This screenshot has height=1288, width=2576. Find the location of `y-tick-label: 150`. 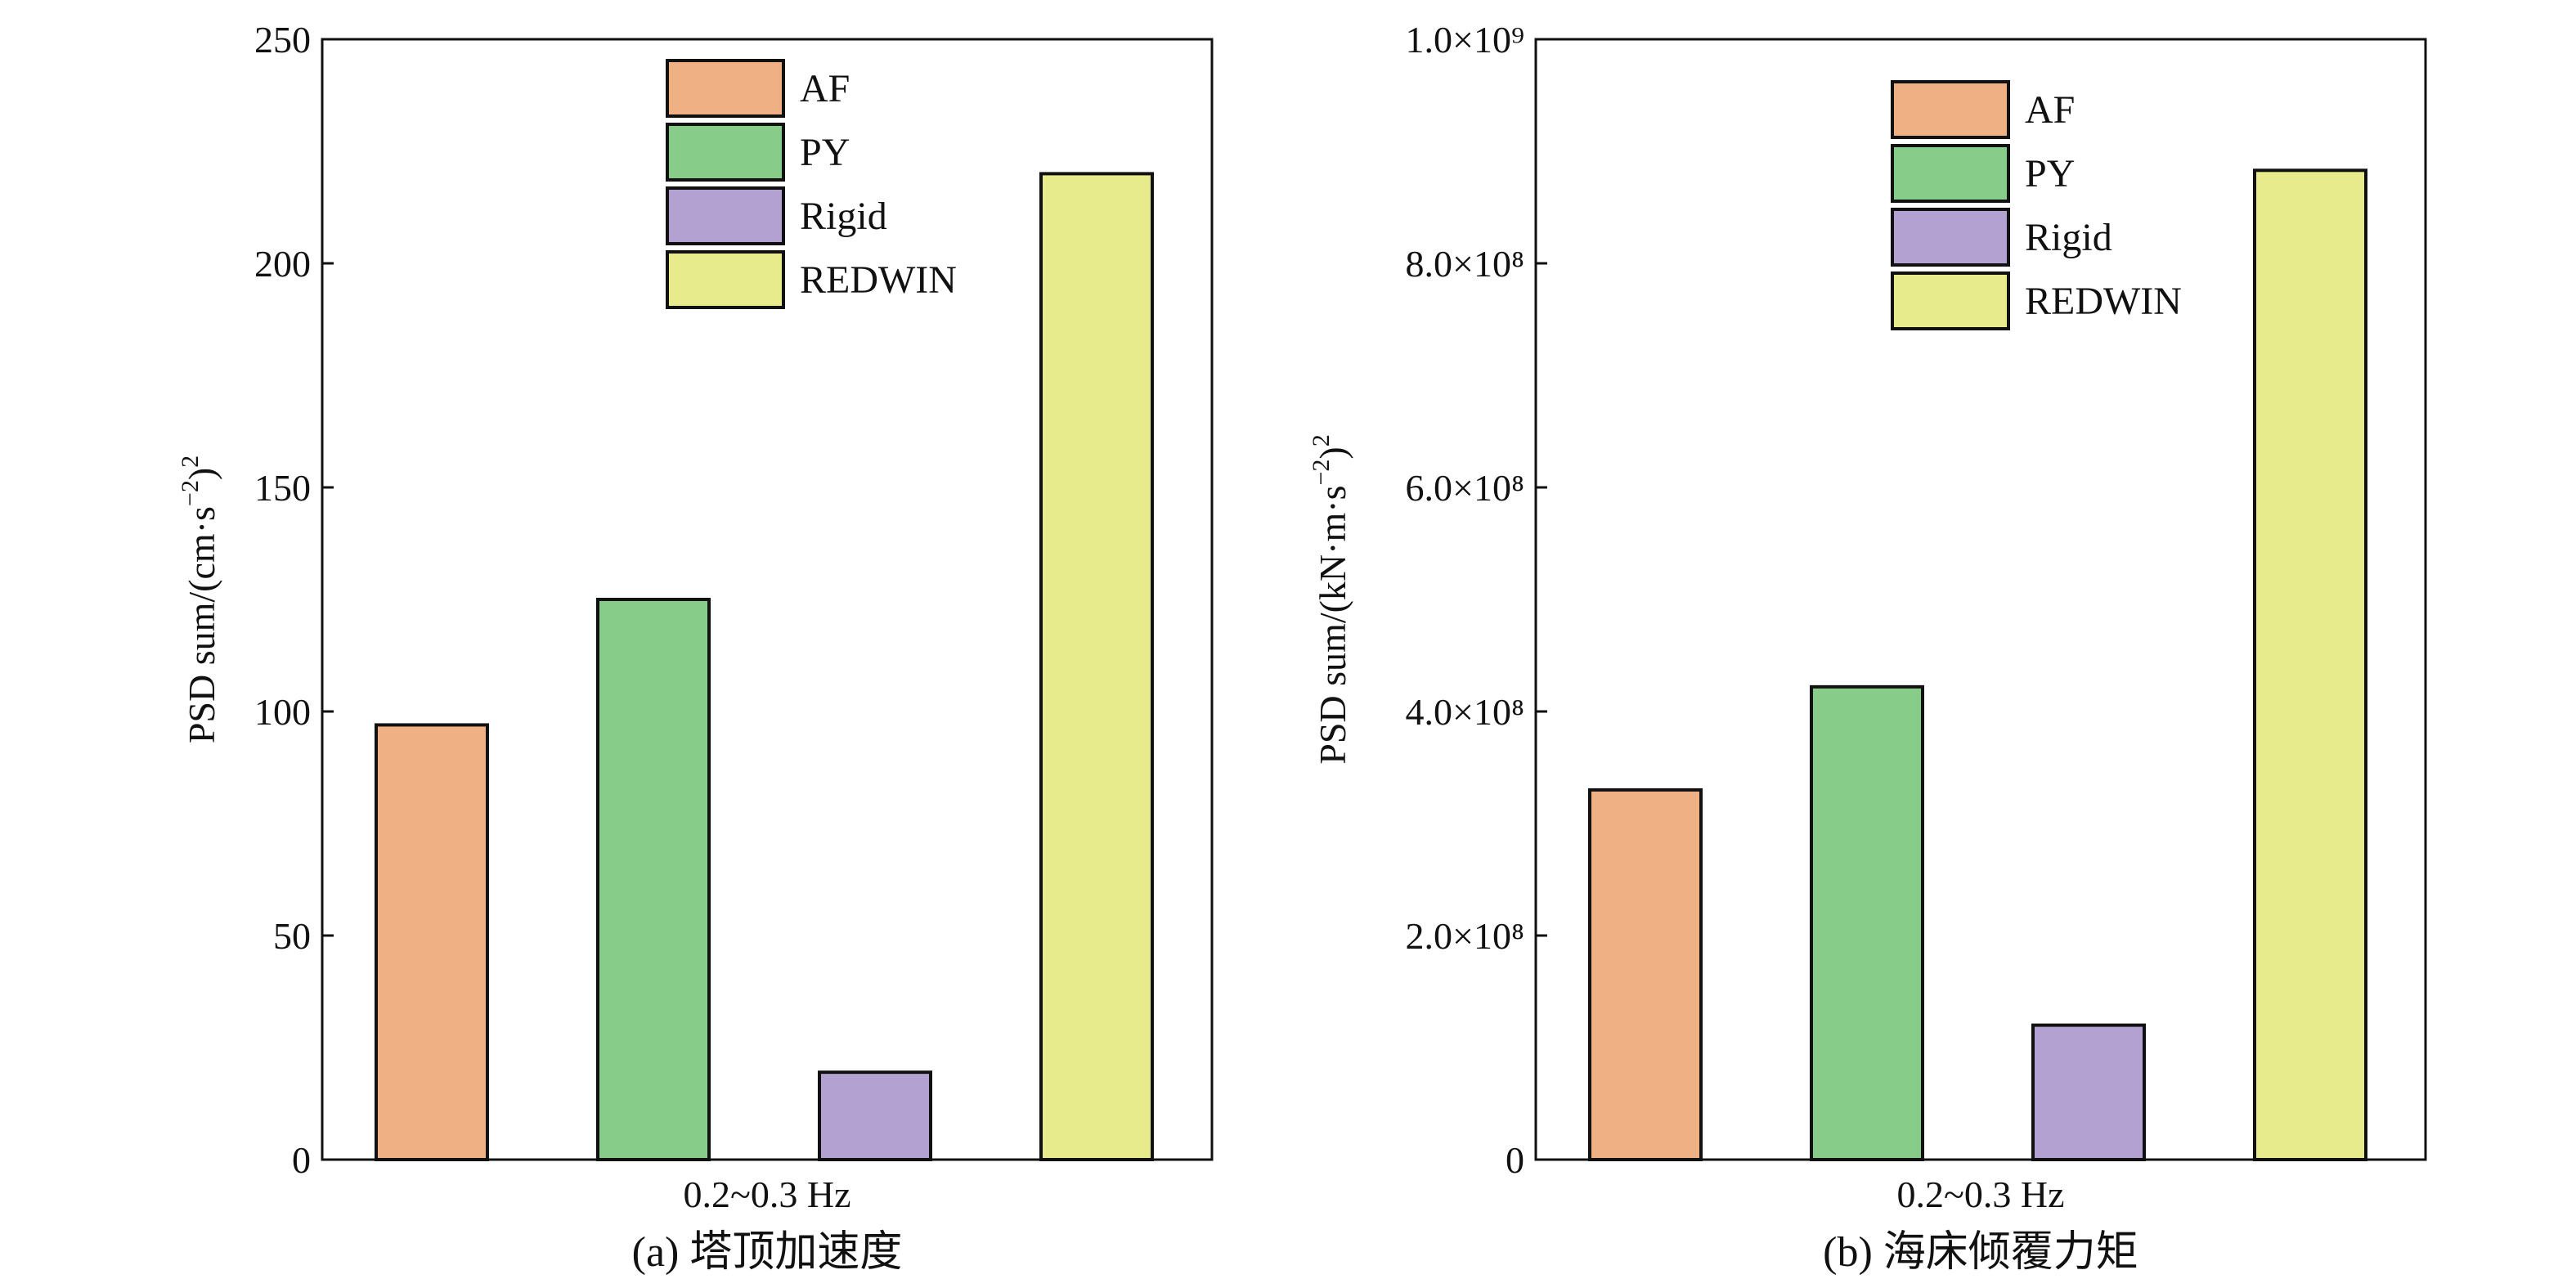

y-tick-label: 150 is located at coordinates (282, 488).